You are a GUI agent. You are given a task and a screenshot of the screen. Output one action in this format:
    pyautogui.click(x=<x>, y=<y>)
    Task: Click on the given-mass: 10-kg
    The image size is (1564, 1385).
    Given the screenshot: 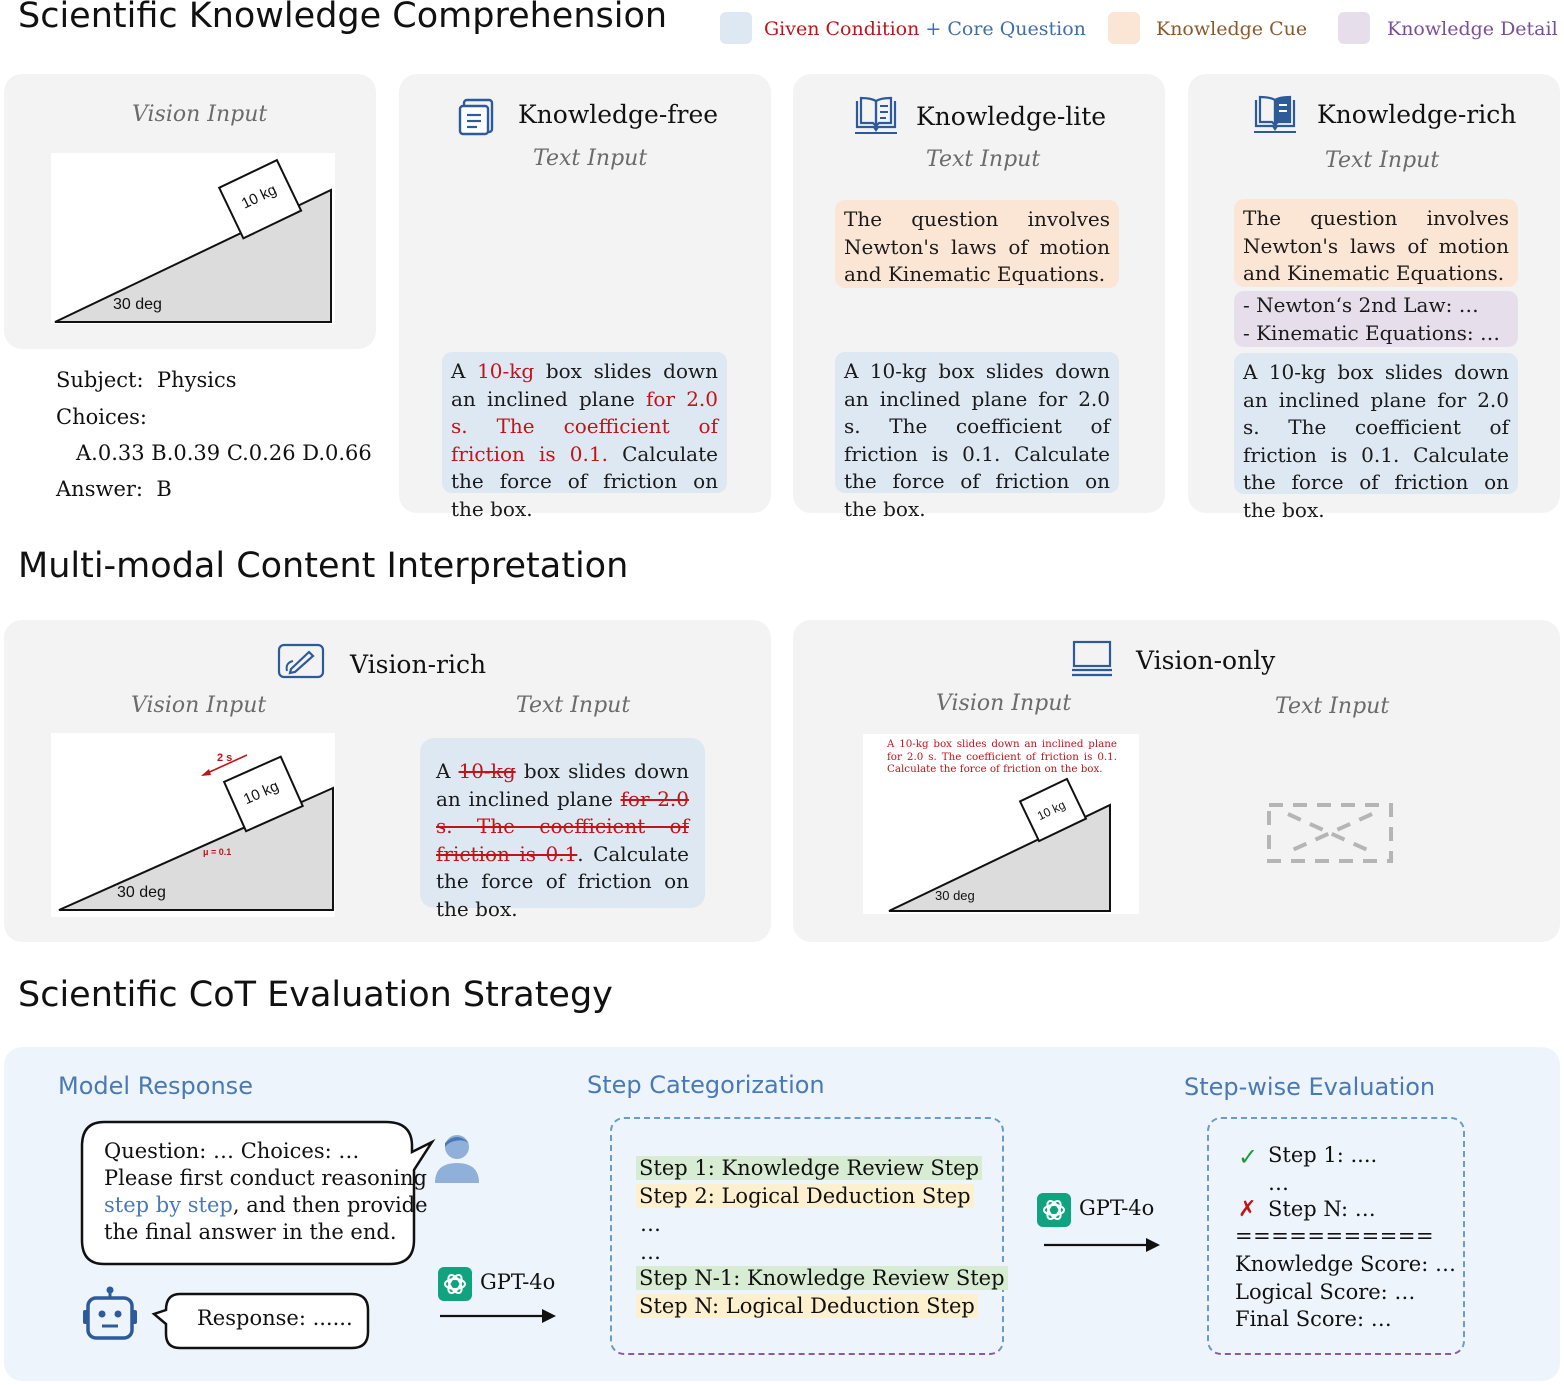 What is the action you would take?
    pyautogui.click(x=506, y=371)
    